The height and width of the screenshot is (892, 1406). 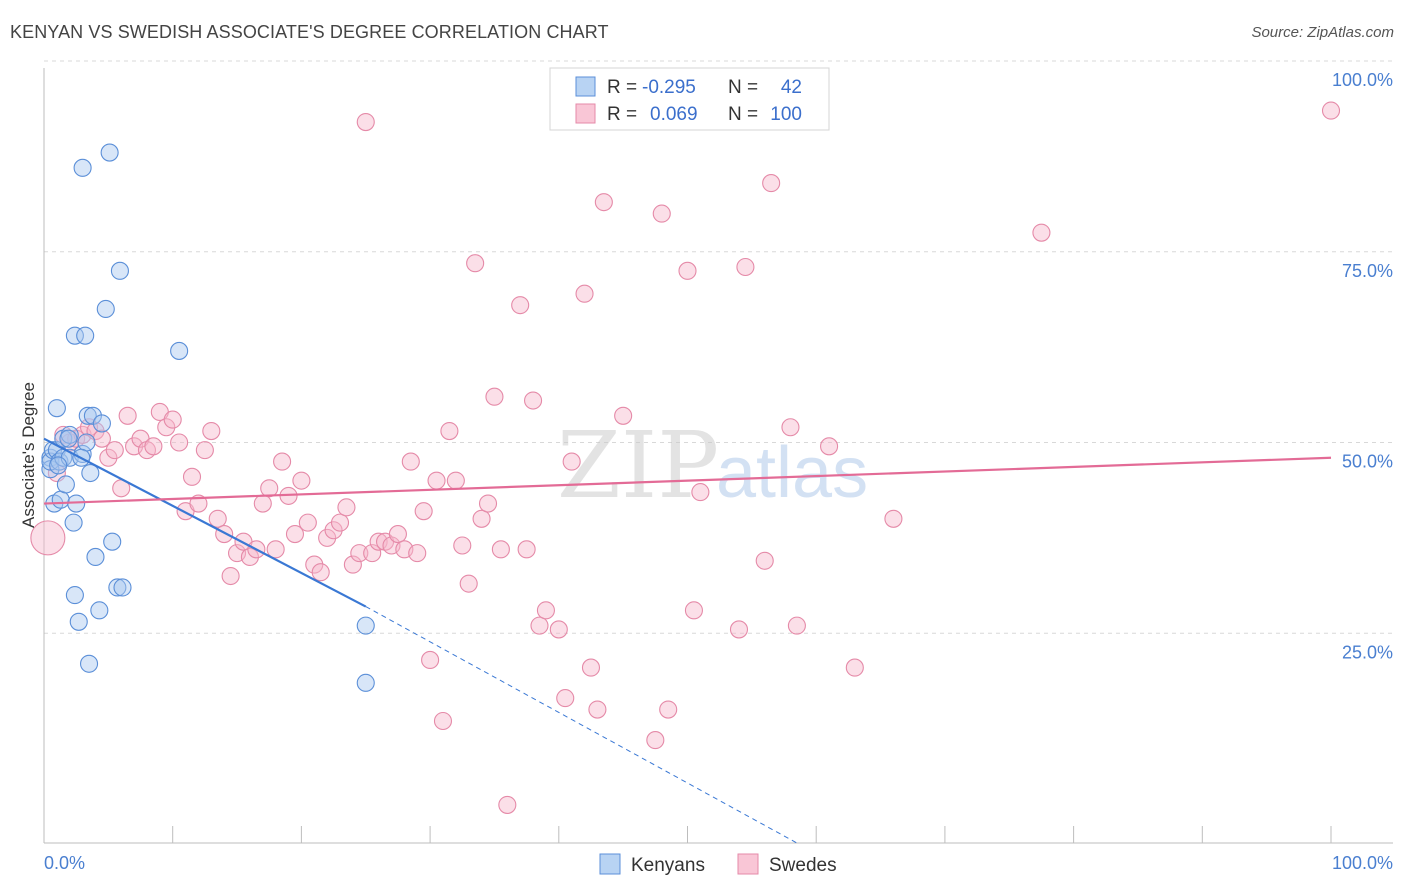 I want to click on swedes-legend-swatch, so click(x=748, y=864).